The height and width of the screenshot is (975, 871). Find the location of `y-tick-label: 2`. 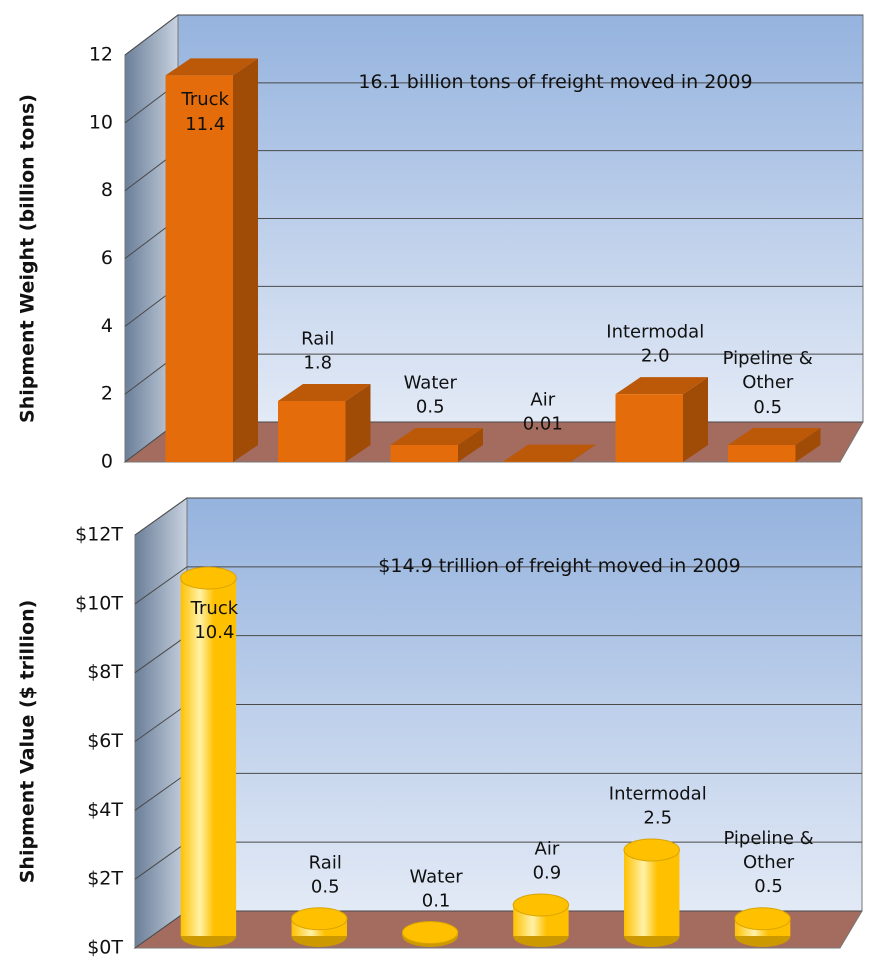

y-tick-label: 2 is located at coordinates (107, 394).